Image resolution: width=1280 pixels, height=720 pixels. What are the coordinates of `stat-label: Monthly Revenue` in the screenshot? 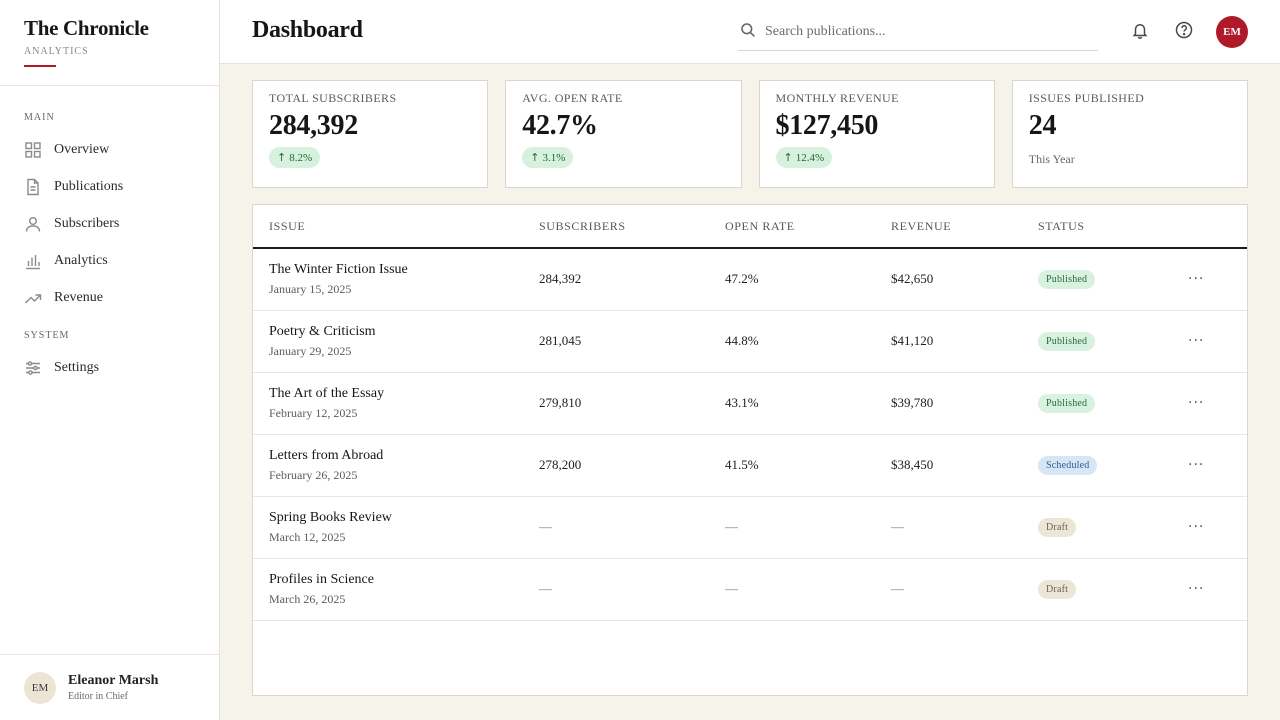 It's located at (837, 98).